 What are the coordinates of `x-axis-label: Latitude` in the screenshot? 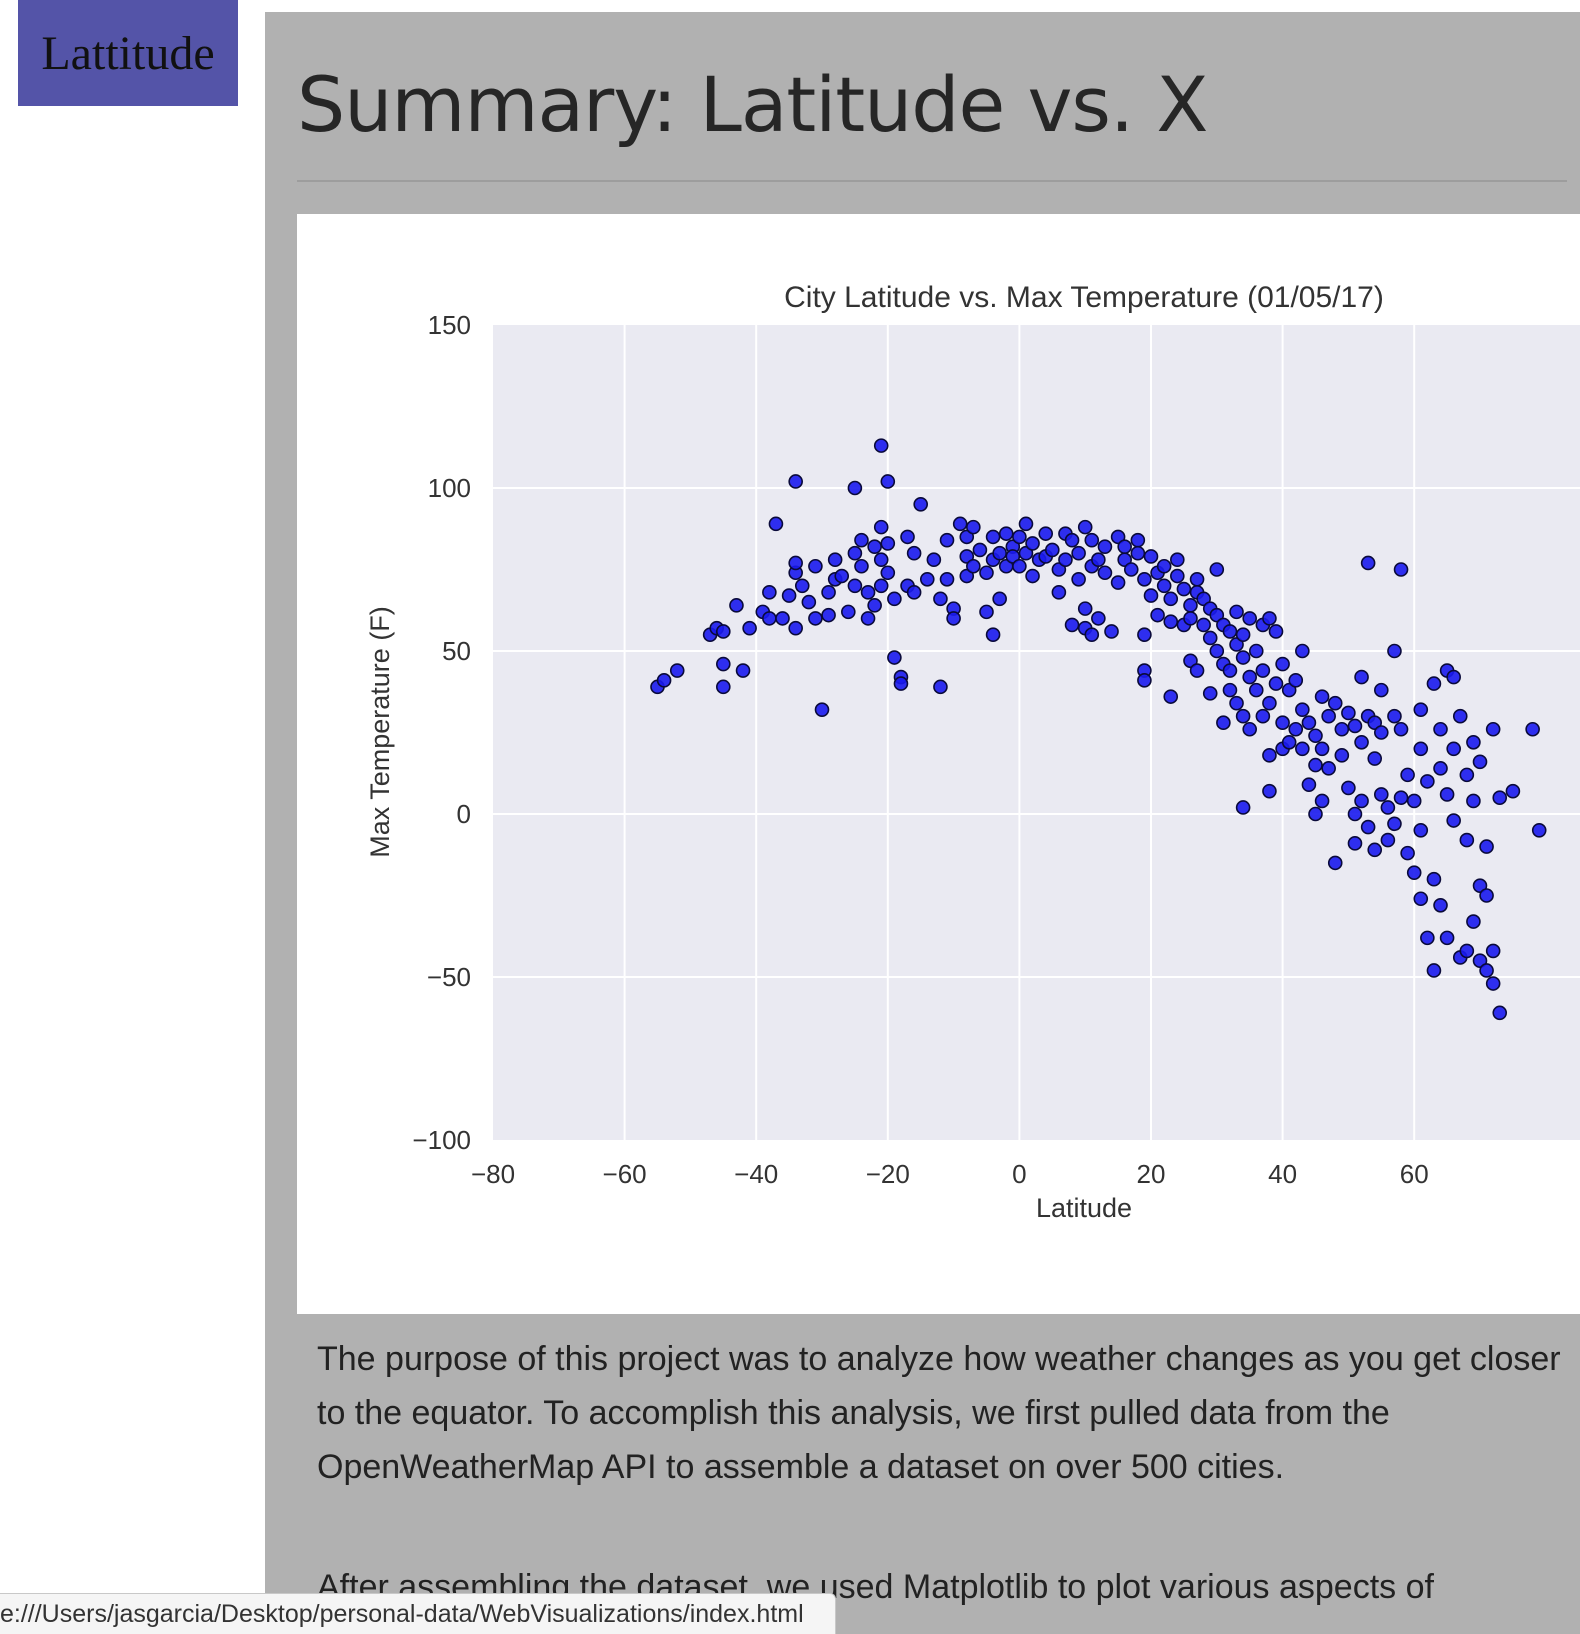 It's located at (1084, 1208).